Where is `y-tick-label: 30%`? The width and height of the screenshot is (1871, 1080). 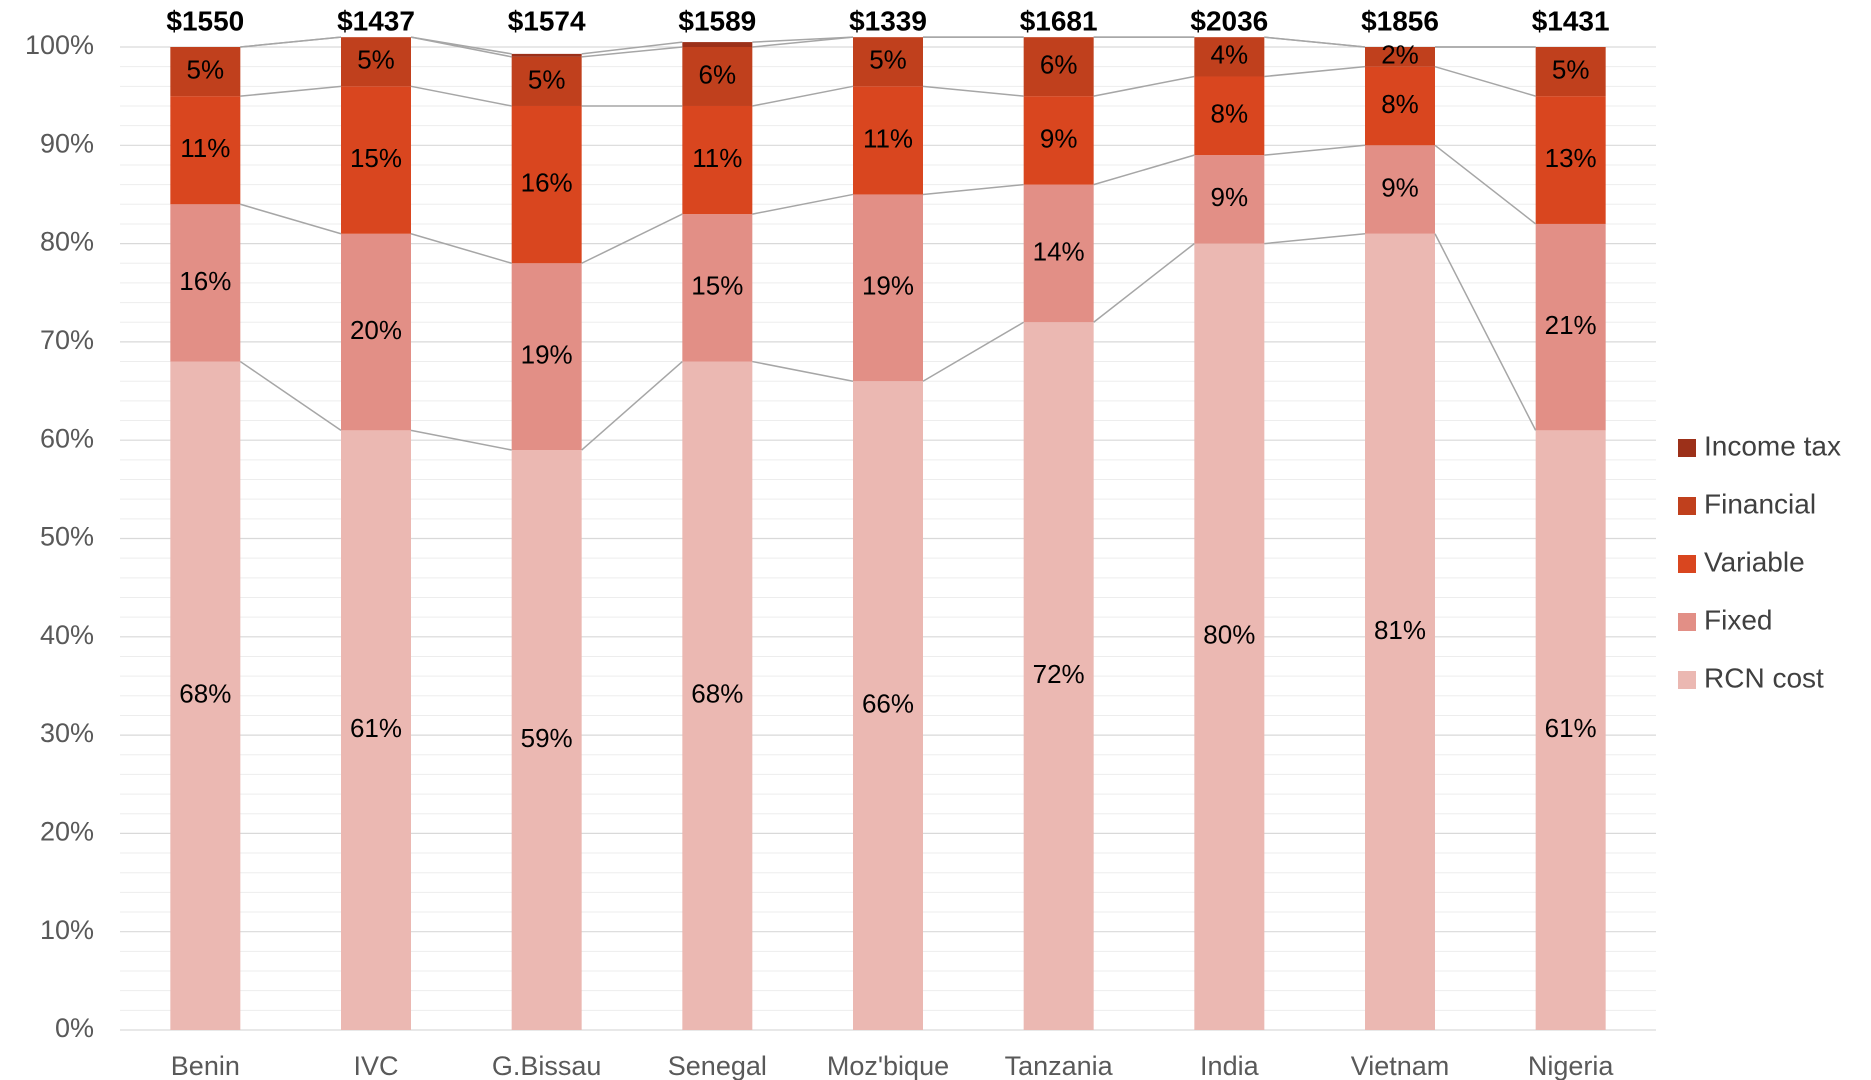
y-tick-label: 30% is located at coordinates (67, 733).